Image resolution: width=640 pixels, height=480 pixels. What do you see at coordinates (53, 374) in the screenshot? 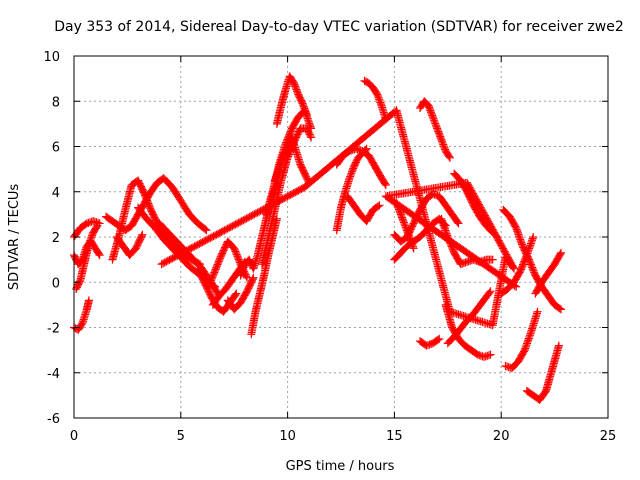
I see `y-tick-label: -4` at bounding box center [53, 374].